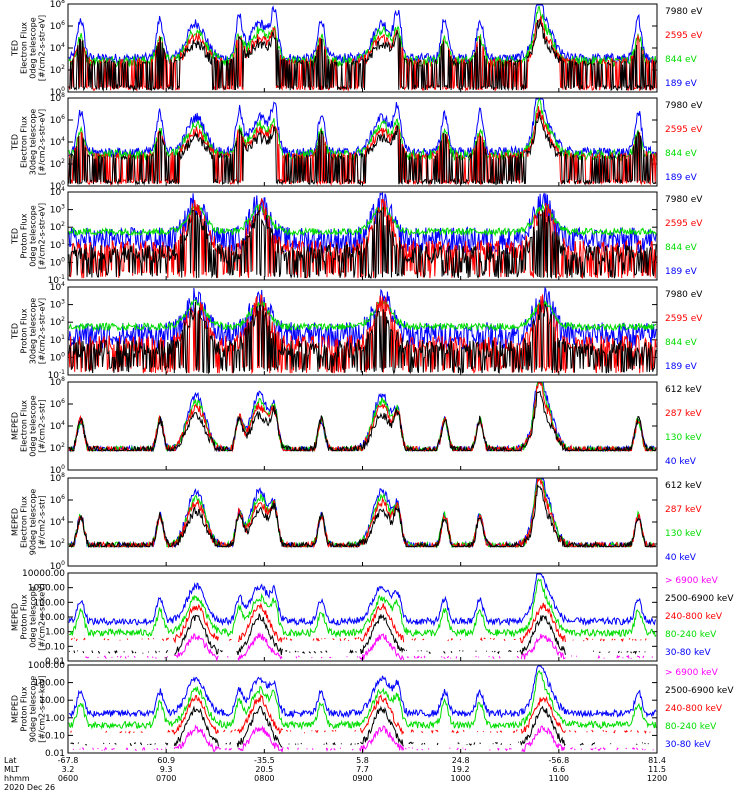 The width and height of the screenshot is (750, 800). Describe the element at coordinates (42, 616) in the screenshot. I see `y-axis-label-line: [#/cm2-s-sr-keV]` at that location.